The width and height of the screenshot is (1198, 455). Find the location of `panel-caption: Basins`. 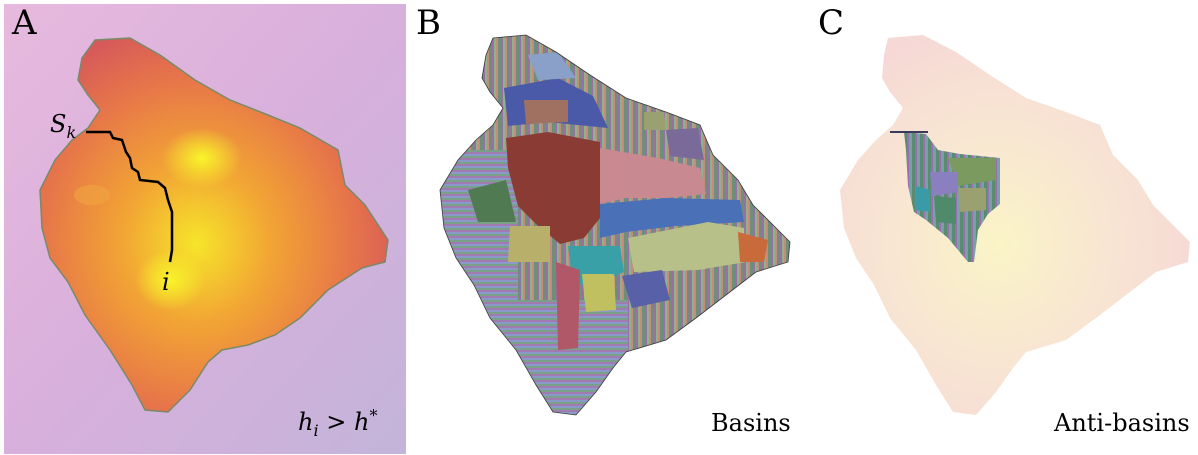

panel-caption: Basins is located at coordinates (751, 423).